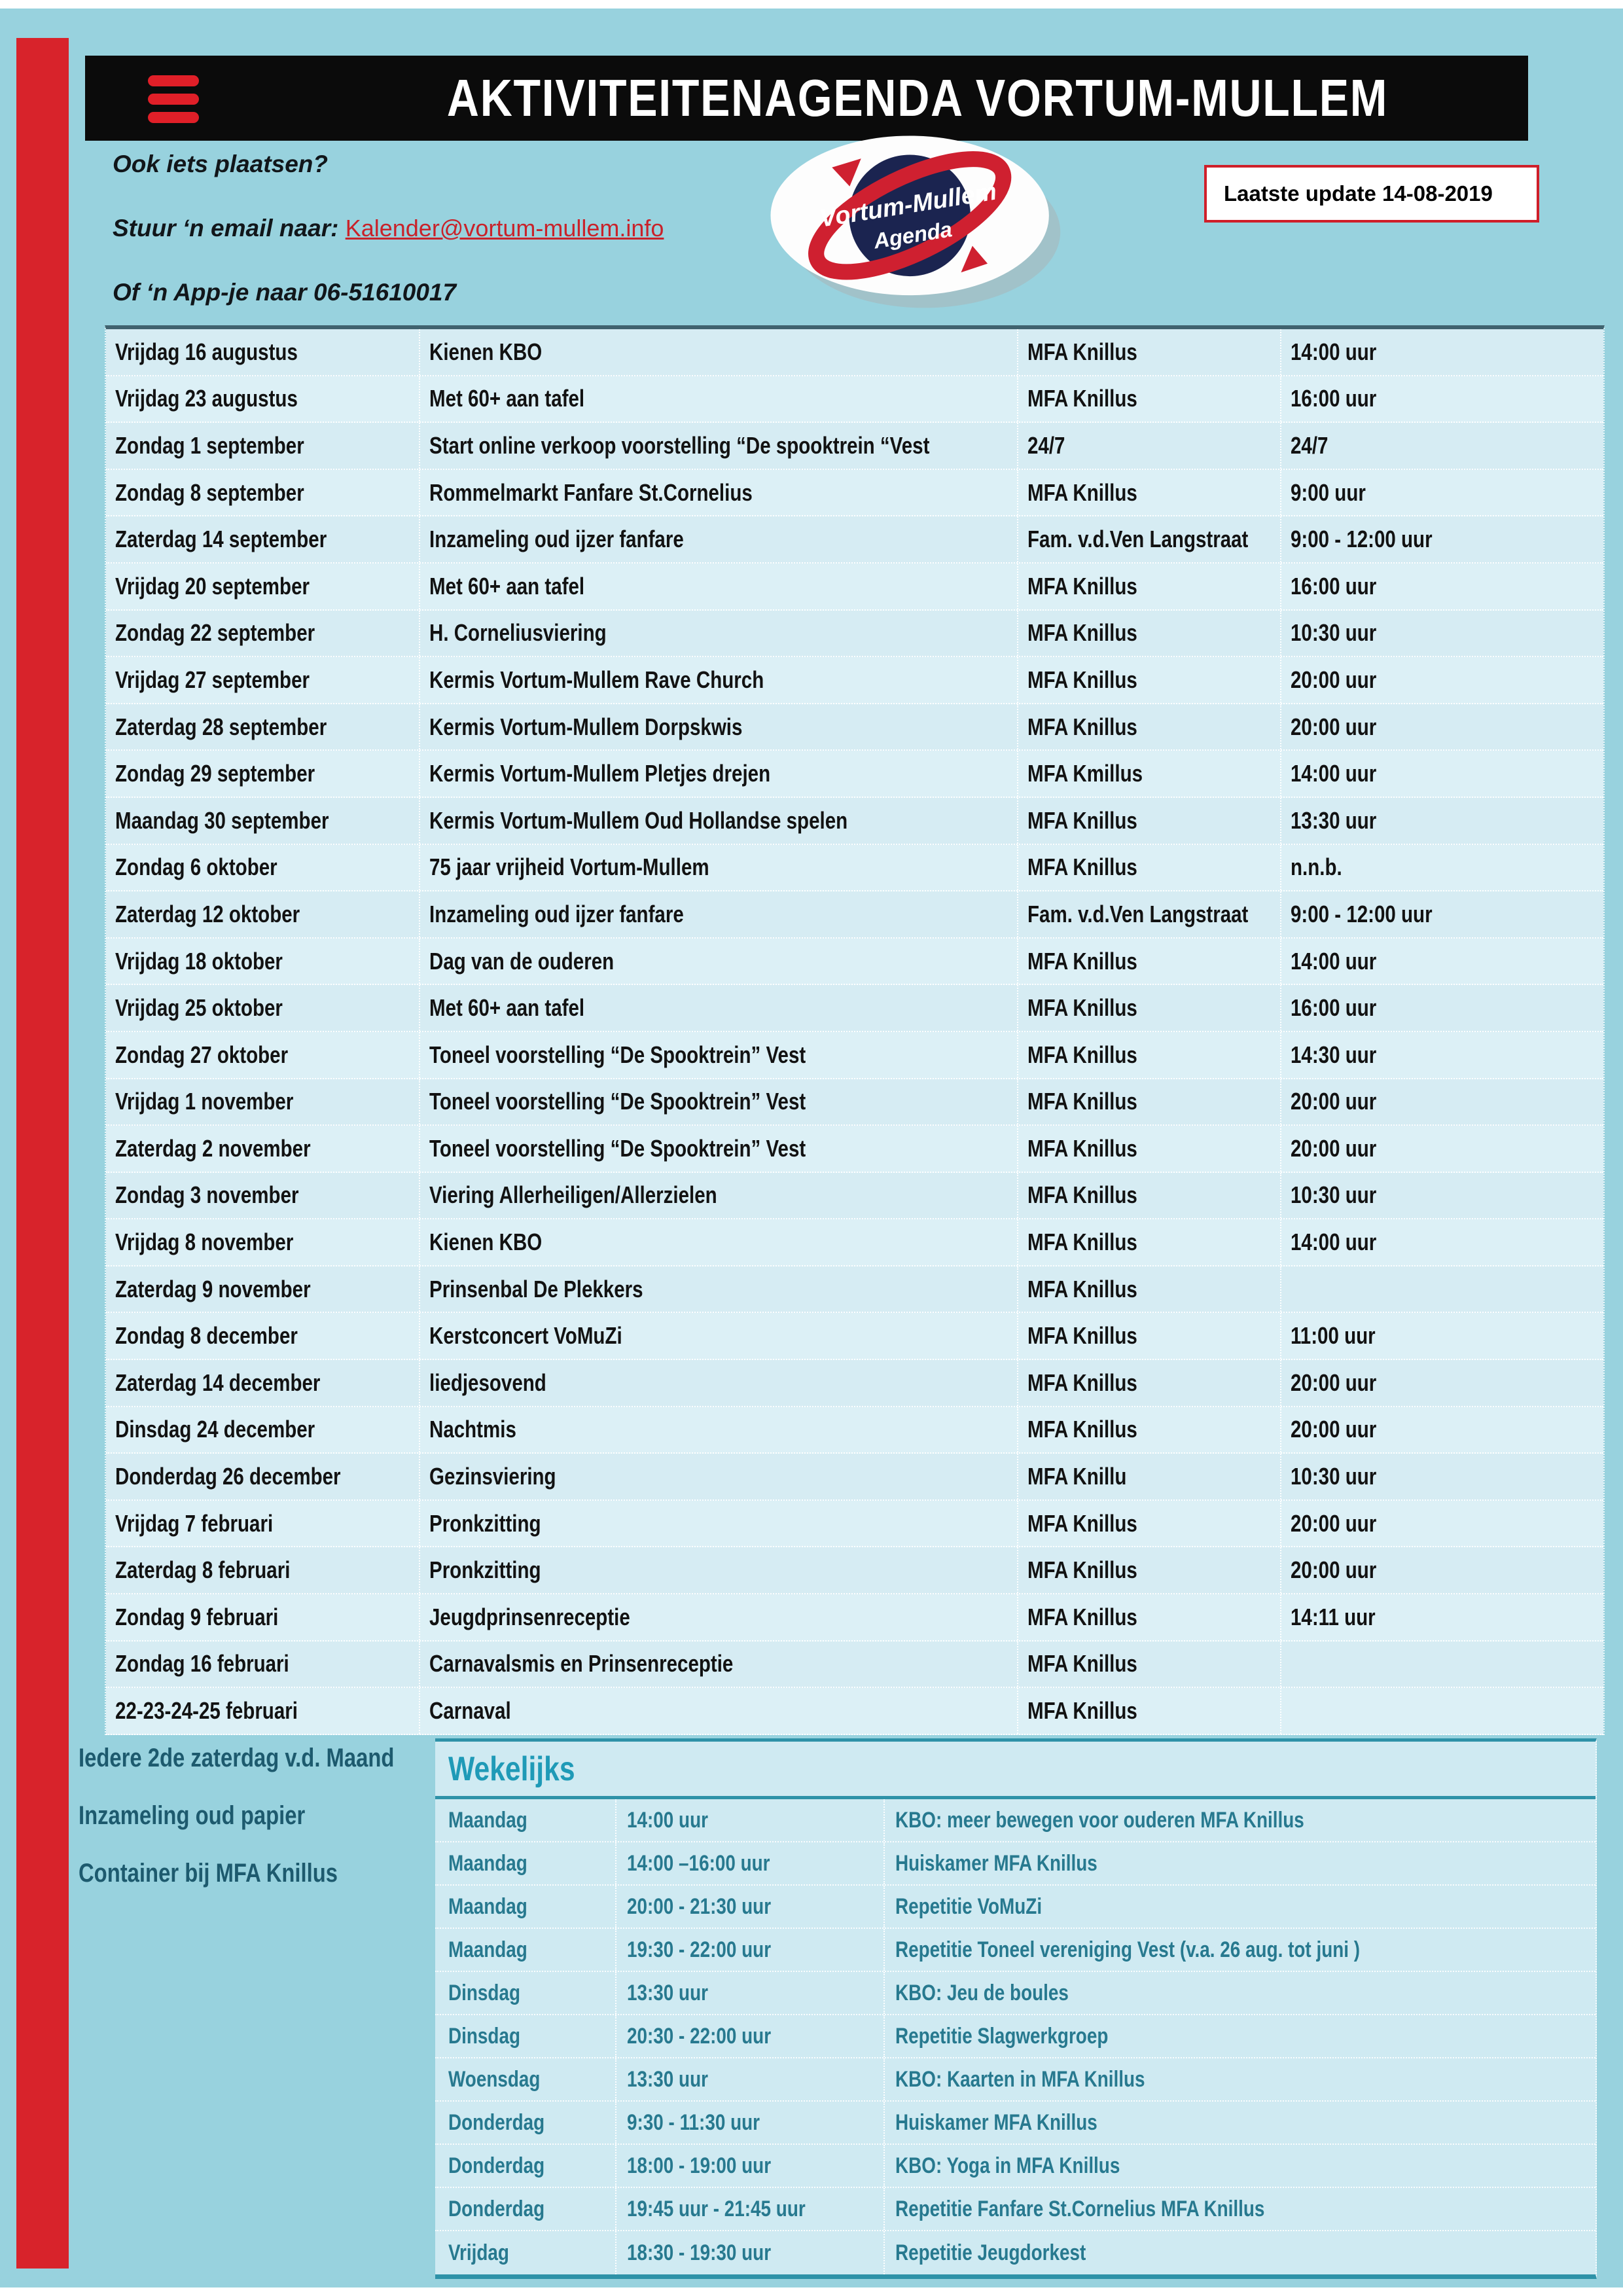 This screenshot has height=2296, width=1623. What do you see at coordinates (505, 228) in the screenshot?
I see `email-link: Kalender@vortum-mullem.info` at bounding box center [505, 228].